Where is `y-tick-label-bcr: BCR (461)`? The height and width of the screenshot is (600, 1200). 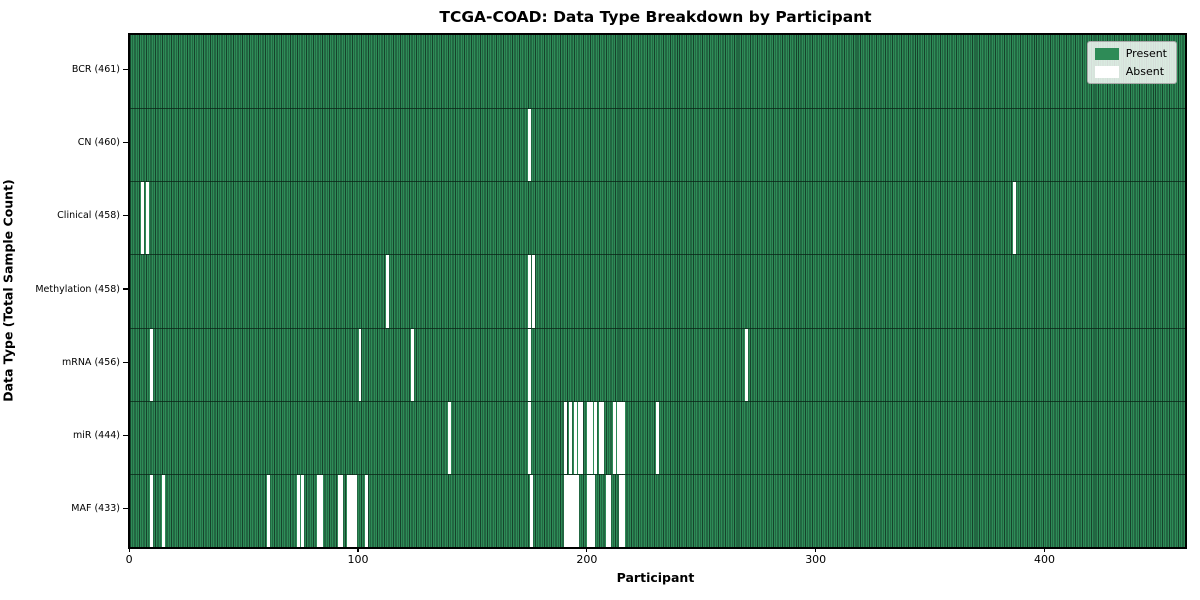
y-tick-label-bcr: BCR (461) is located at coordinates (95, 70).